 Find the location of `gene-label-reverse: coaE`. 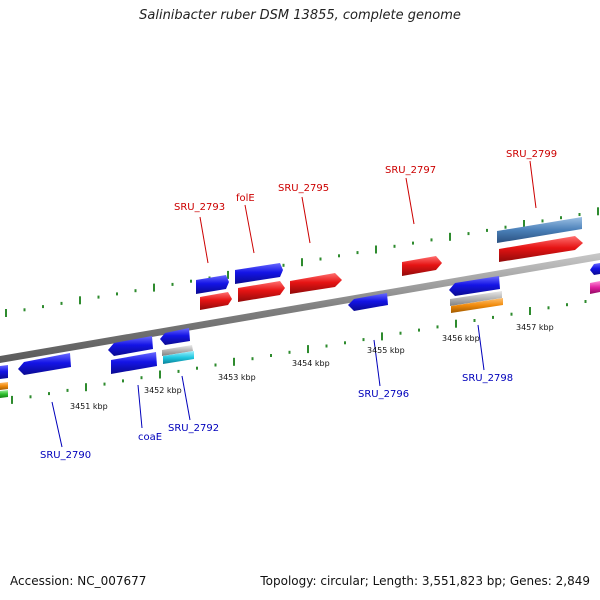

gene-label-reverse: coaE is located at coordinates (150, 437).